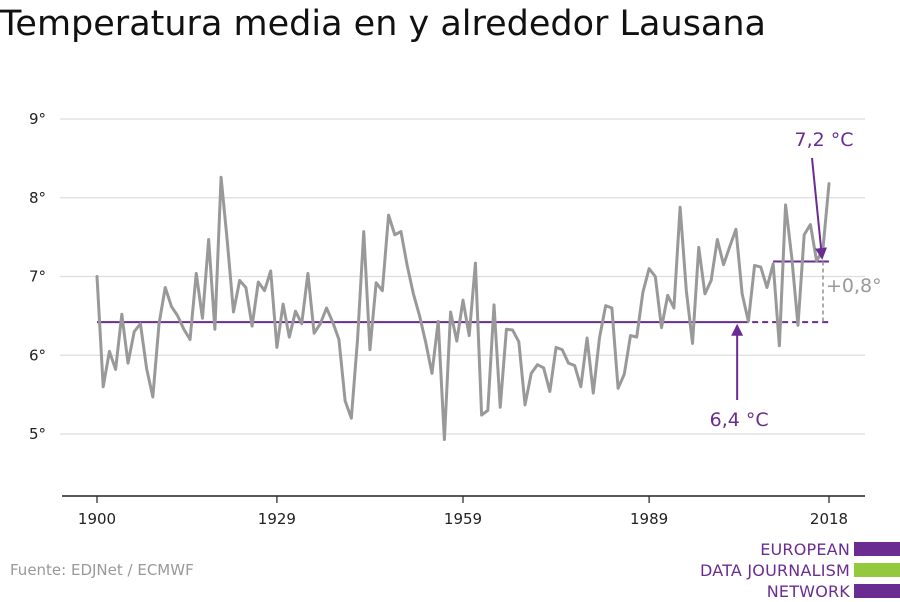 This screenshot has width=900, height=602. What do you see at coordinates (805, 549) in the screenshot?
I see `logo-text-1: EUROPEAN` at bounding box center [805, 549].